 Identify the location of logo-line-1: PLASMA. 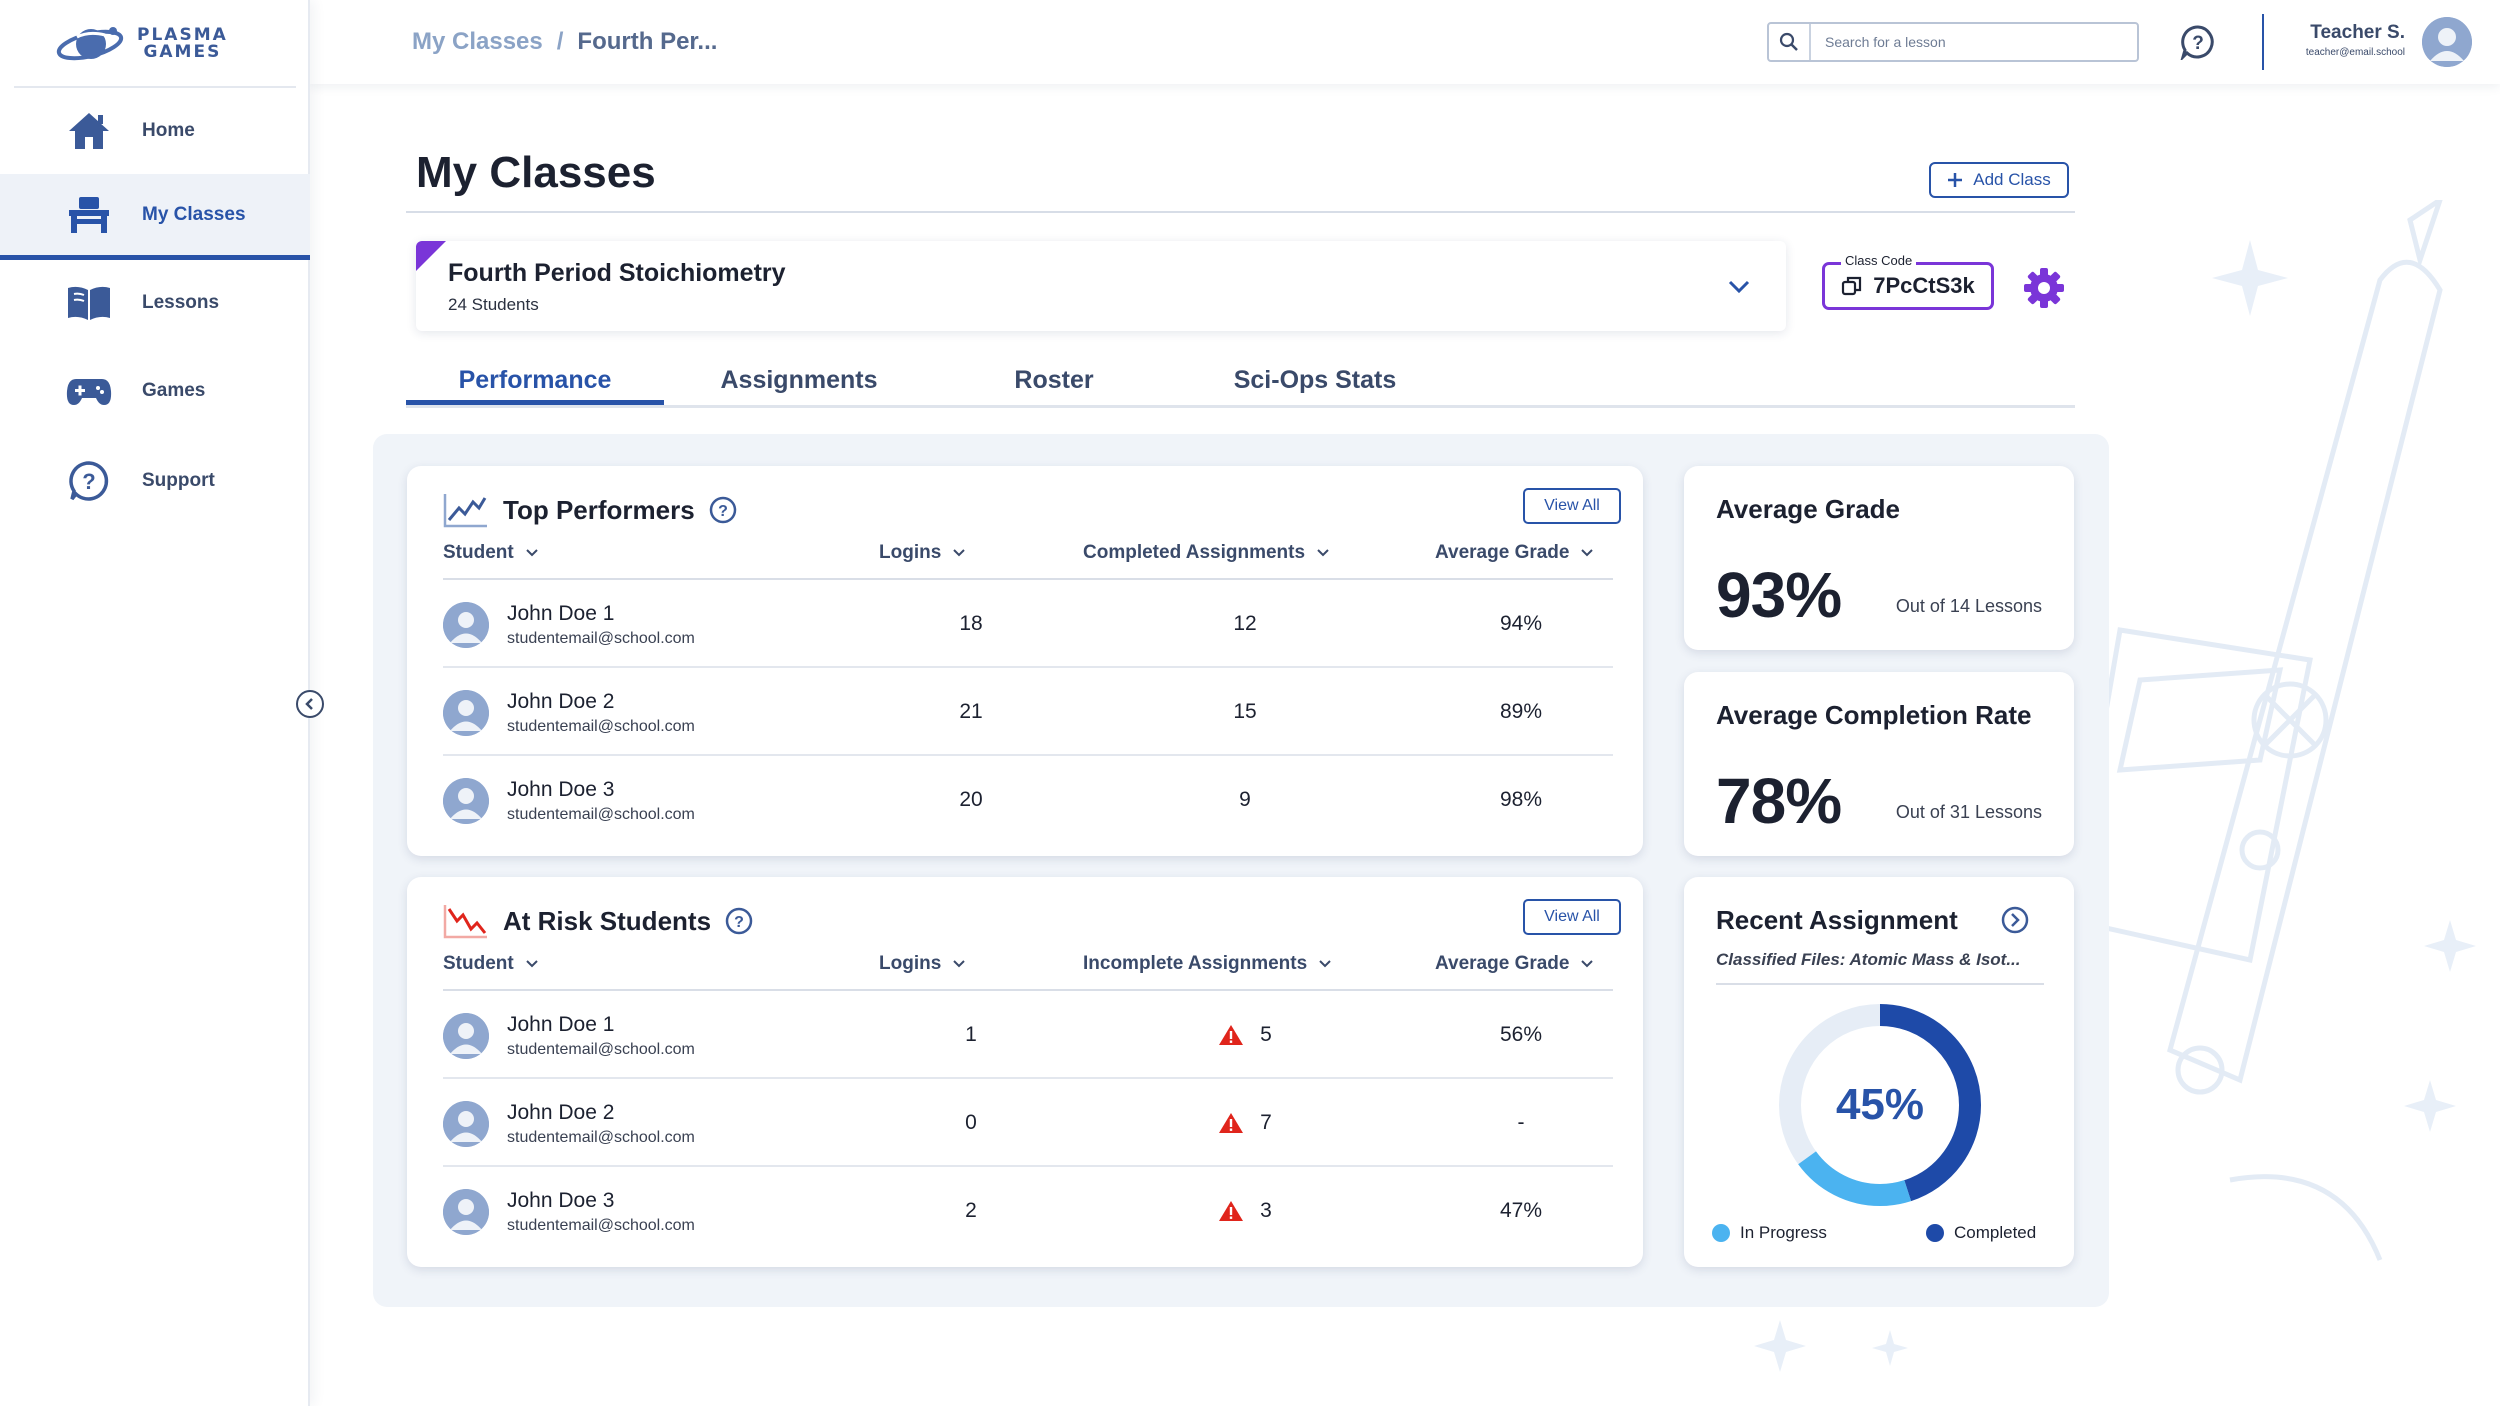
(182, 35).